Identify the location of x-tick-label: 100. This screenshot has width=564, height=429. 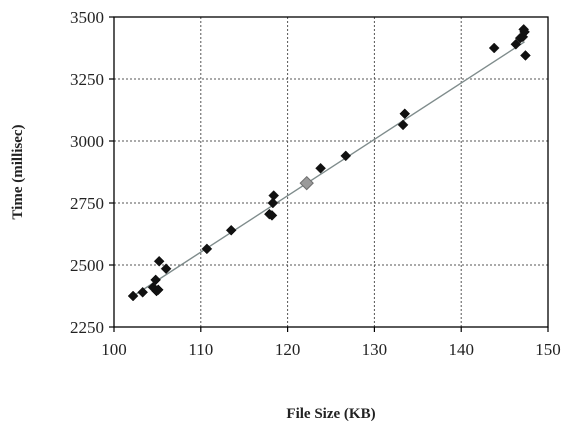
(114, 349).